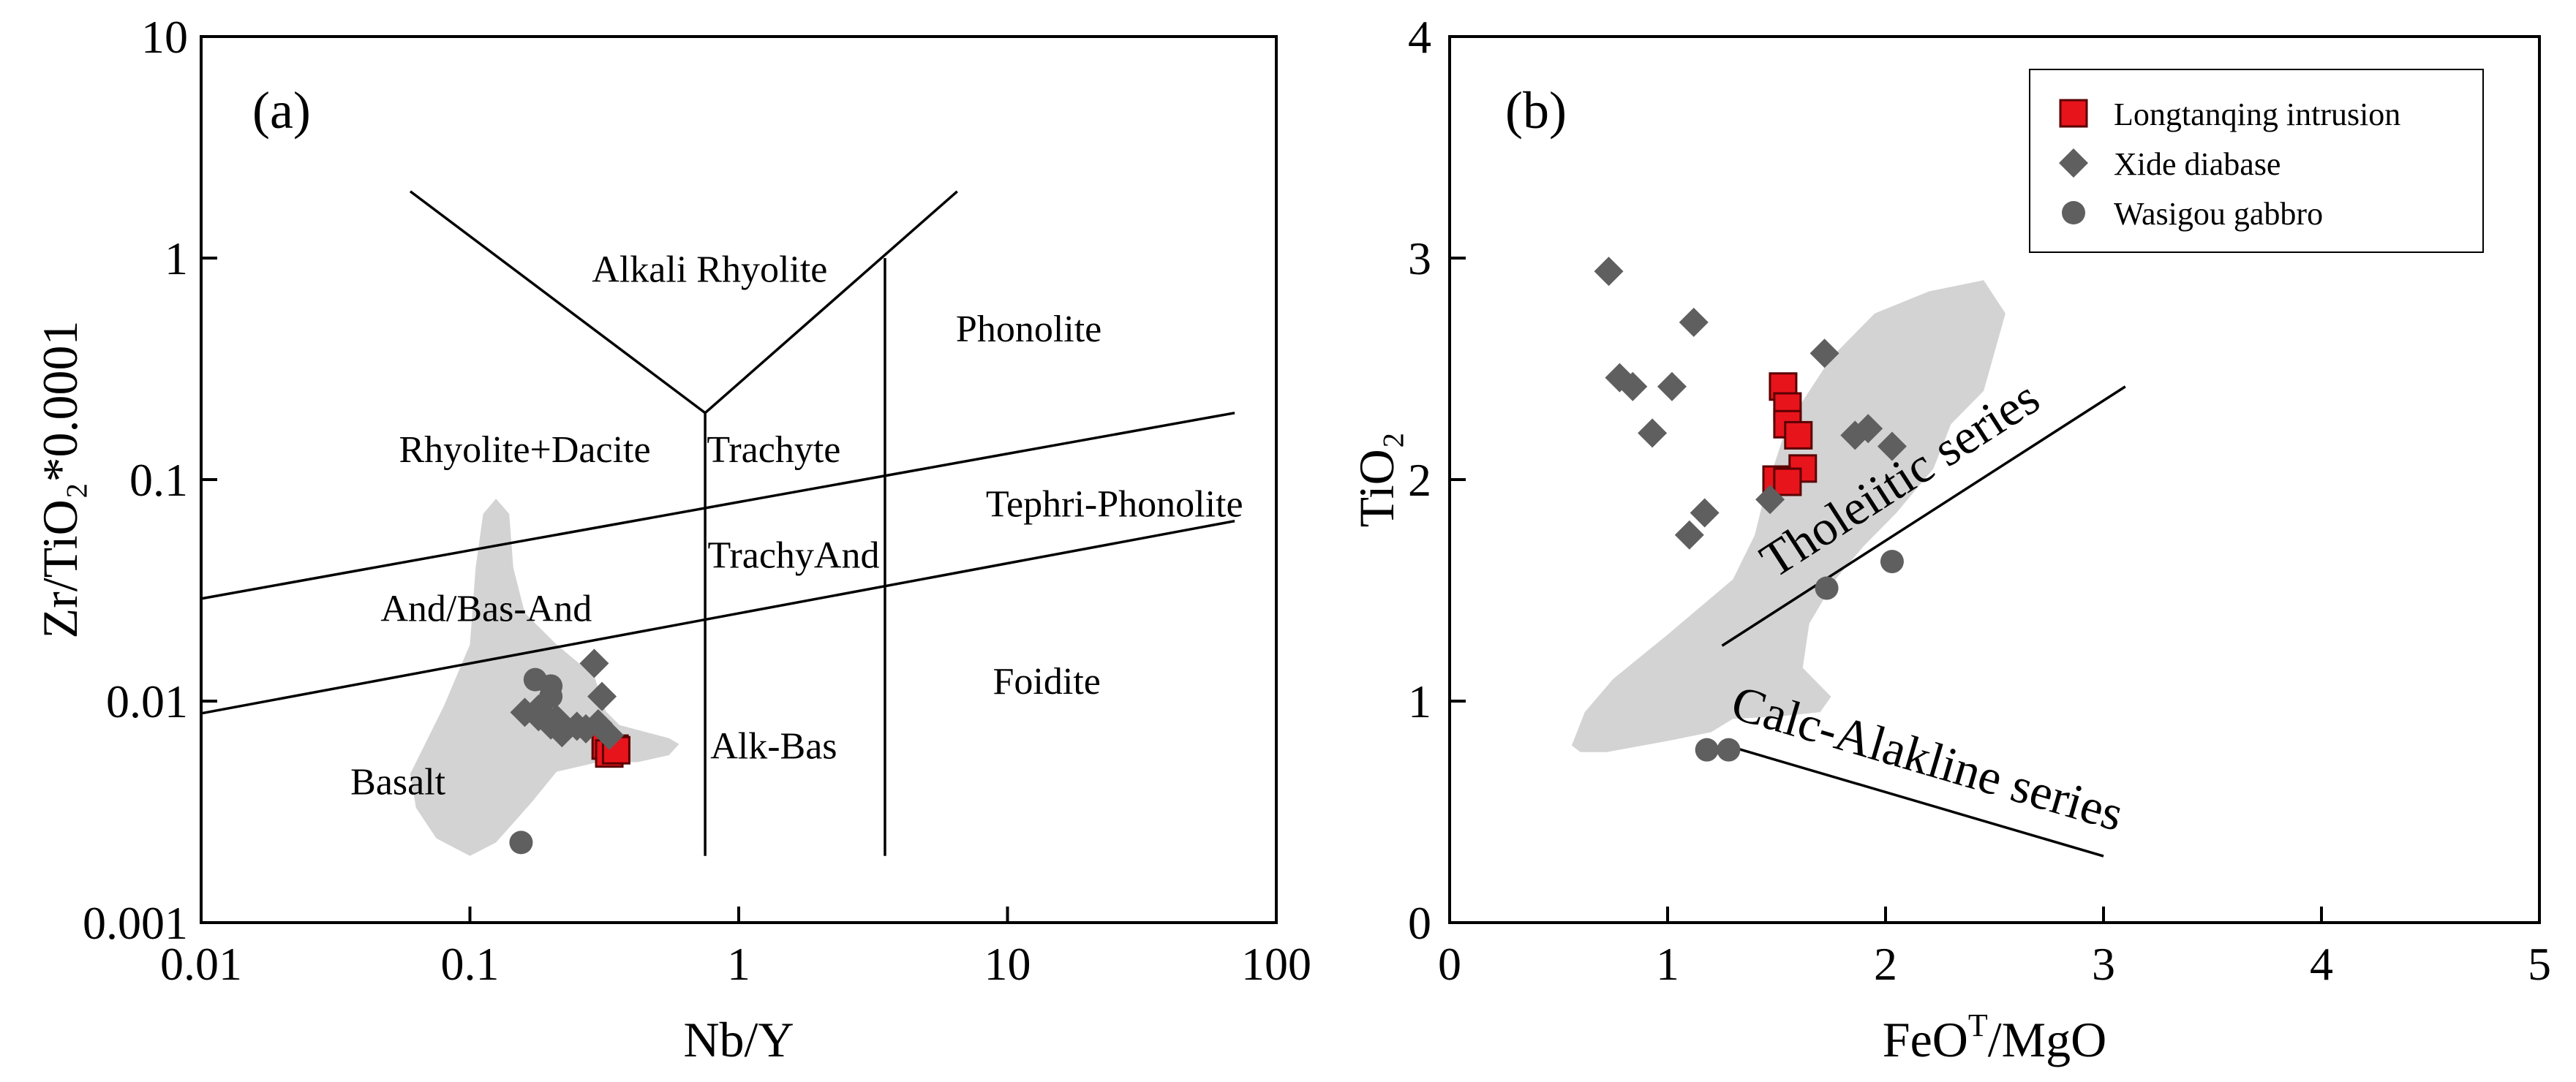 The width and height of the screenshot is (2576, 1082). What do you see at coordinates (2257, 114) in the screenshot?
I see `legend-label-longtanqing-intrusion: Longtanqing intrusion` at bounding box center [2257, 114].